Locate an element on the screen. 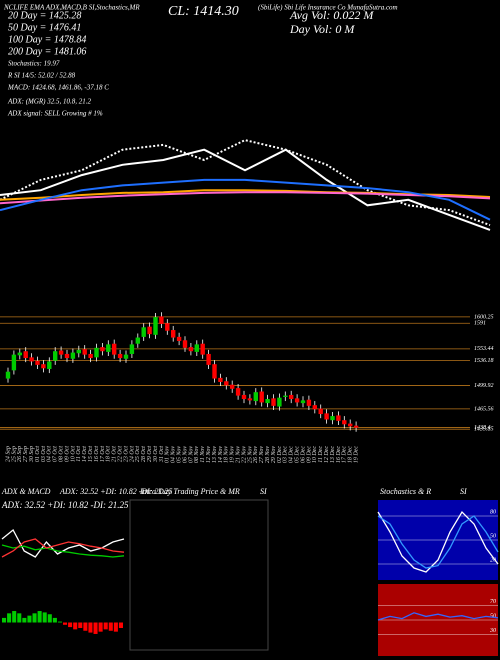 Image resolution: width=500 pixels, height=660 pixels. annotation: CL: 1414.30 is located at coordinates (203, 11).